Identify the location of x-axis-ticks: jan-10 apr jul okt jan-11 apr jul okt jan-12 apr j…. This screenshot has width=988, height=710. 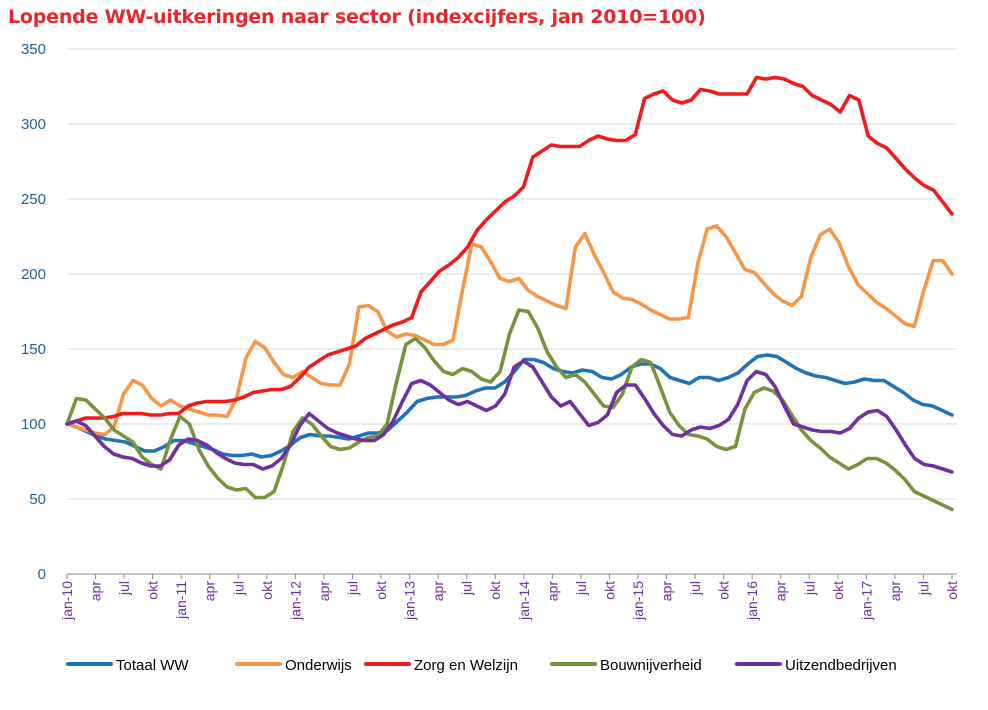
(509, 597).